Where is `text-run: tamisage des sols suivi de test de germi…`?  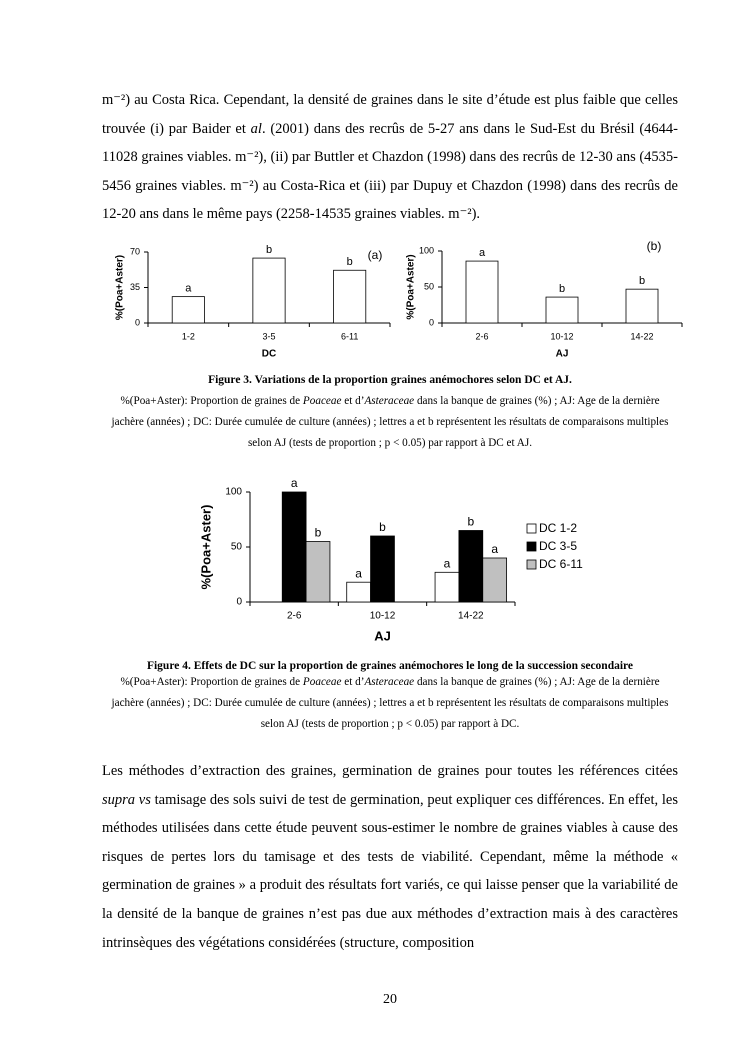
text-run: tamisage des sols suivi de test de germi… is located at coordinates (390, 871).